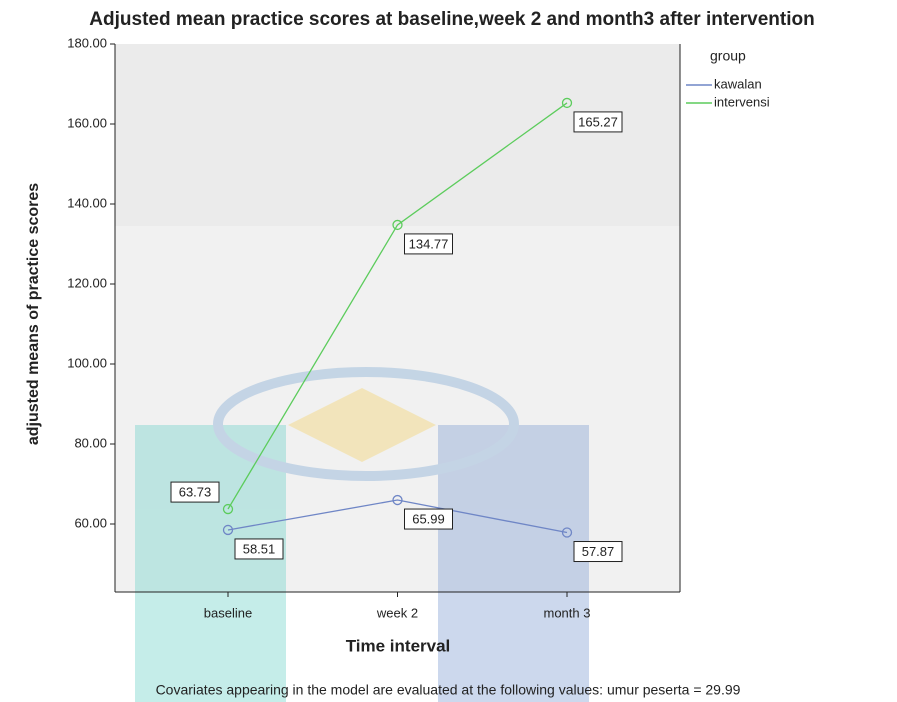 The image size is (897, 702). What do you see at coordinates (87, 362) in the screenshot?
I see `y-tick-label: 100.00` at bounding box center [87, 362].